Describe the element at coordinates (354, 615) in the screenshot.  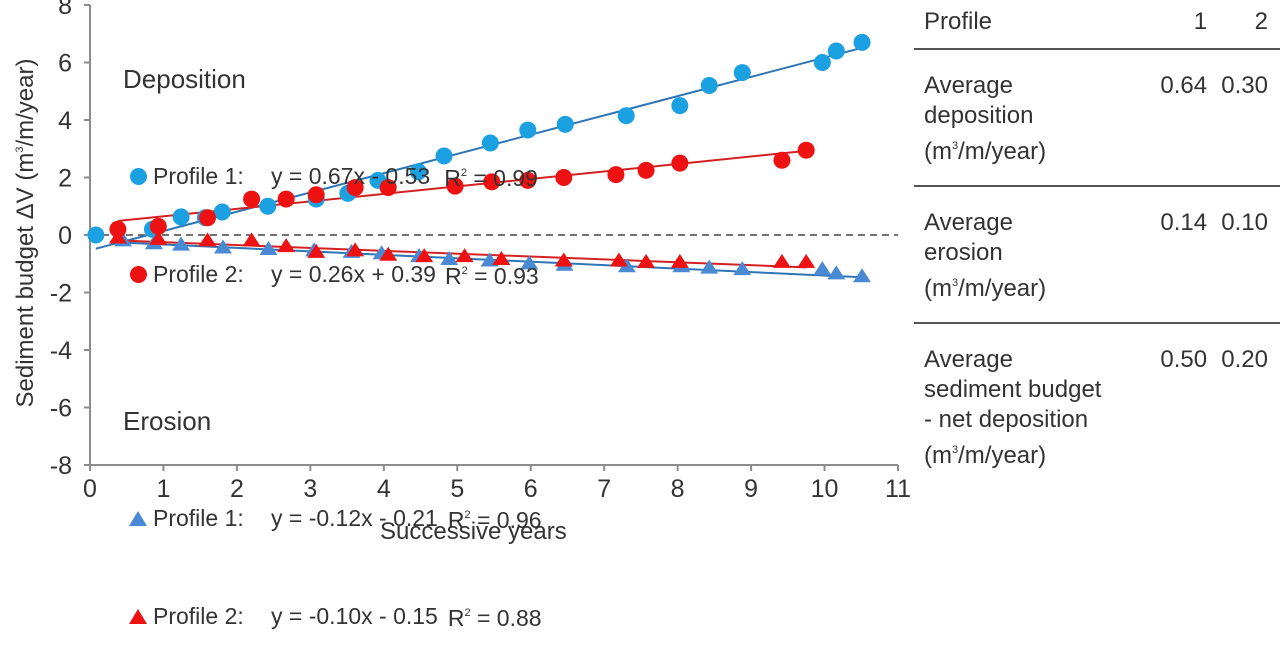
I see `legend-equation: y = -0.10x - 0.15` at that location.